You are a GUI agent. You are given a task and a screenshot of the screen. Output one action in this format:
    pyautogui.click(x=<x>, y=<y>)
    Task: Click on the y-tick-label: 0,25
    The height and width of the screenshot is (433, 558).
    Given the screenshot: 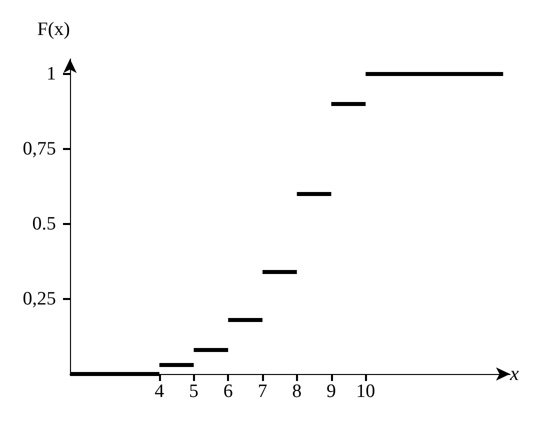 What is the action you would take?
    pyautogui.click(x=39, y=299)
    